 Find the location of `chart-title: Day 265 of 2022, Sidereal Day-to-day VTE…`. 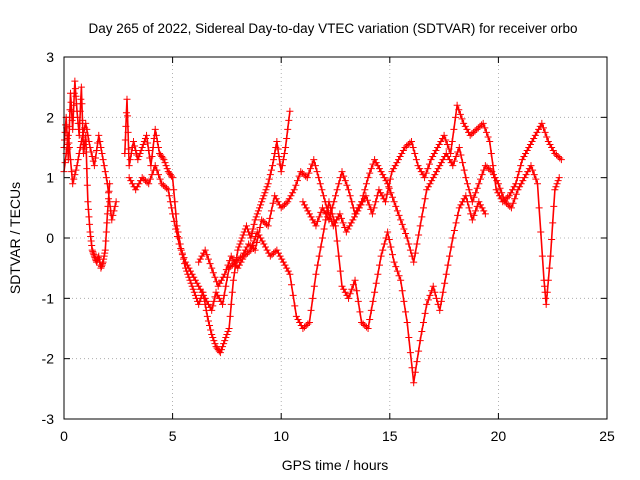

chart-title: Day 265 of 2022, Sidereal Day-to-day VTE… is located at coordinates (333, 28).